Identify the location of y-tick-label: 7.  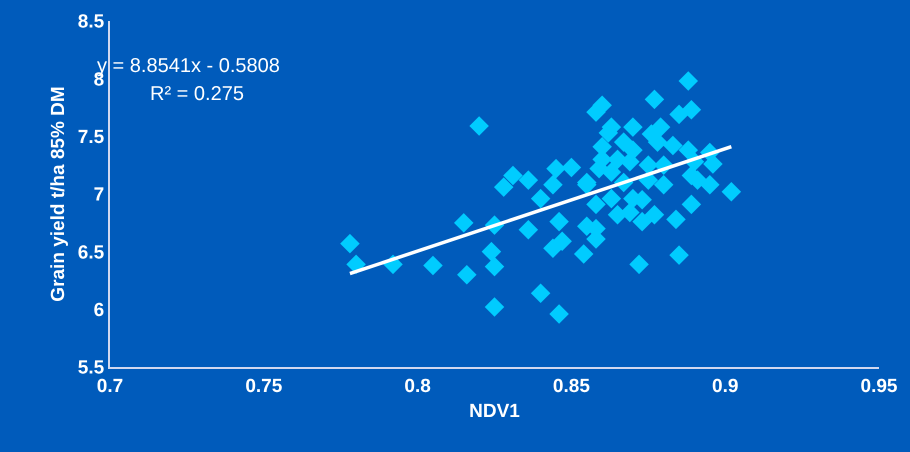
(99, 195).